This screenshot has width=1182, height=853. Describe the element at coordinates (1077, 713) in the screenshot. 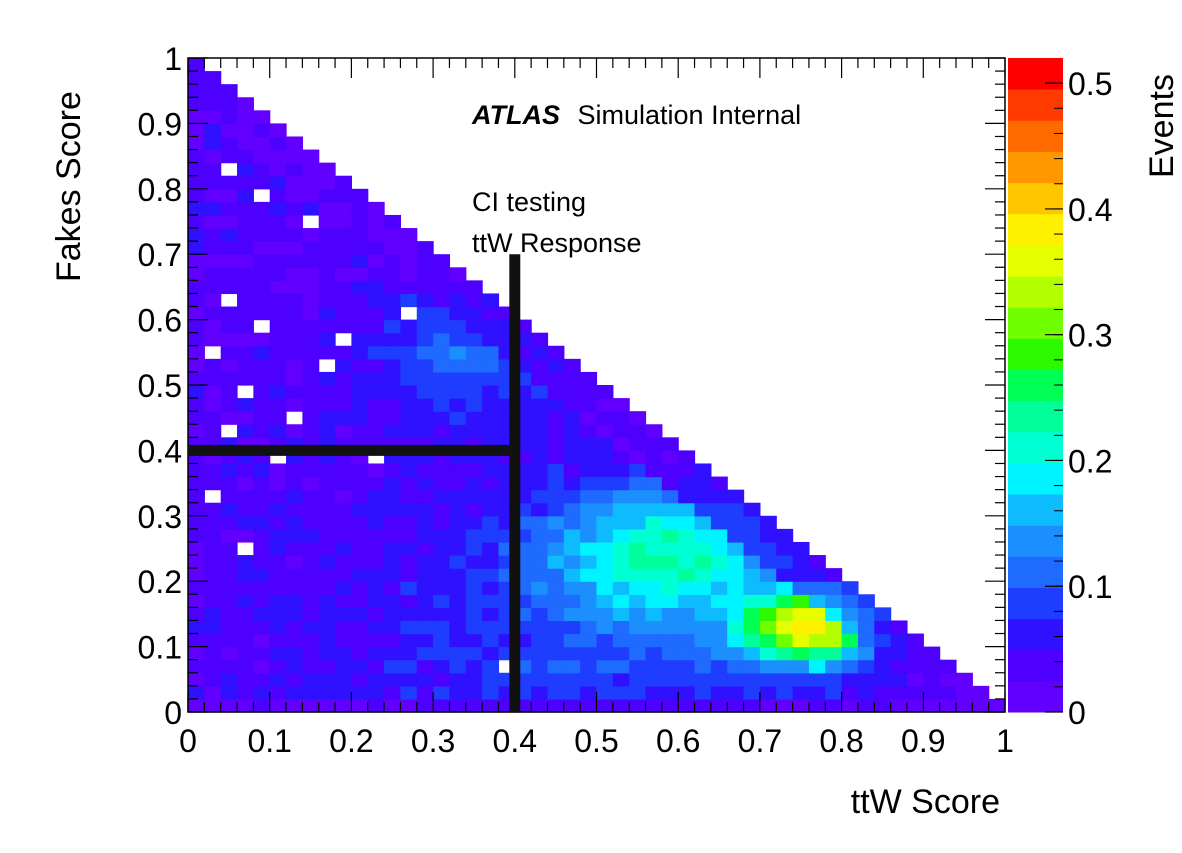

I see `colorbar-tick-label: 0` at that location.